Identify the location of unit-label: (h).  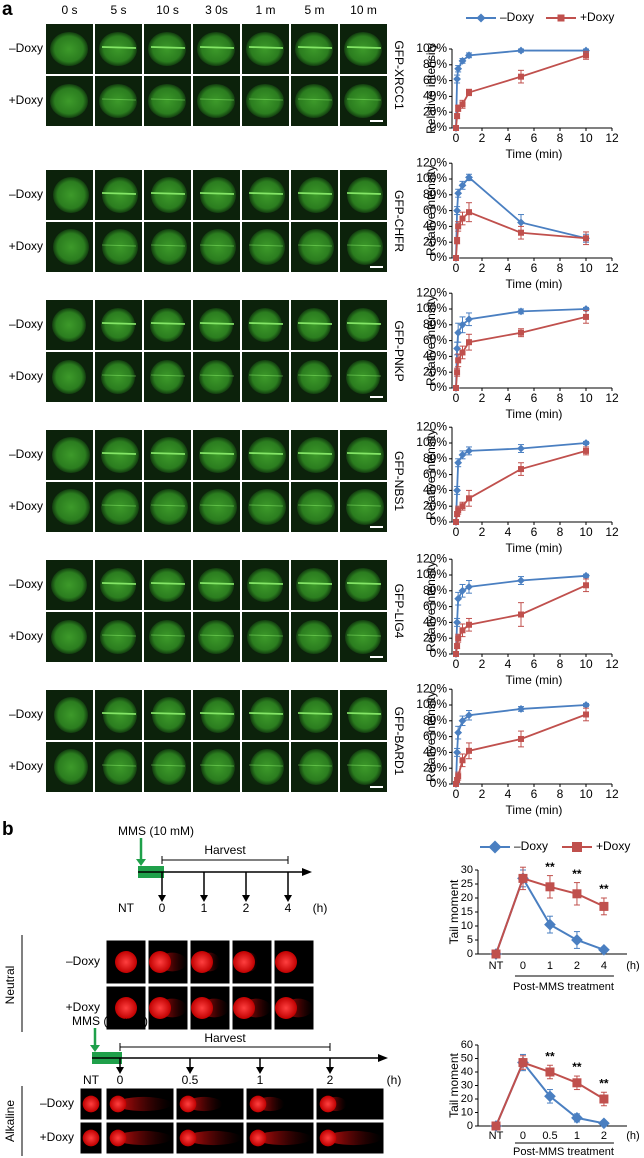
(394, 1080).